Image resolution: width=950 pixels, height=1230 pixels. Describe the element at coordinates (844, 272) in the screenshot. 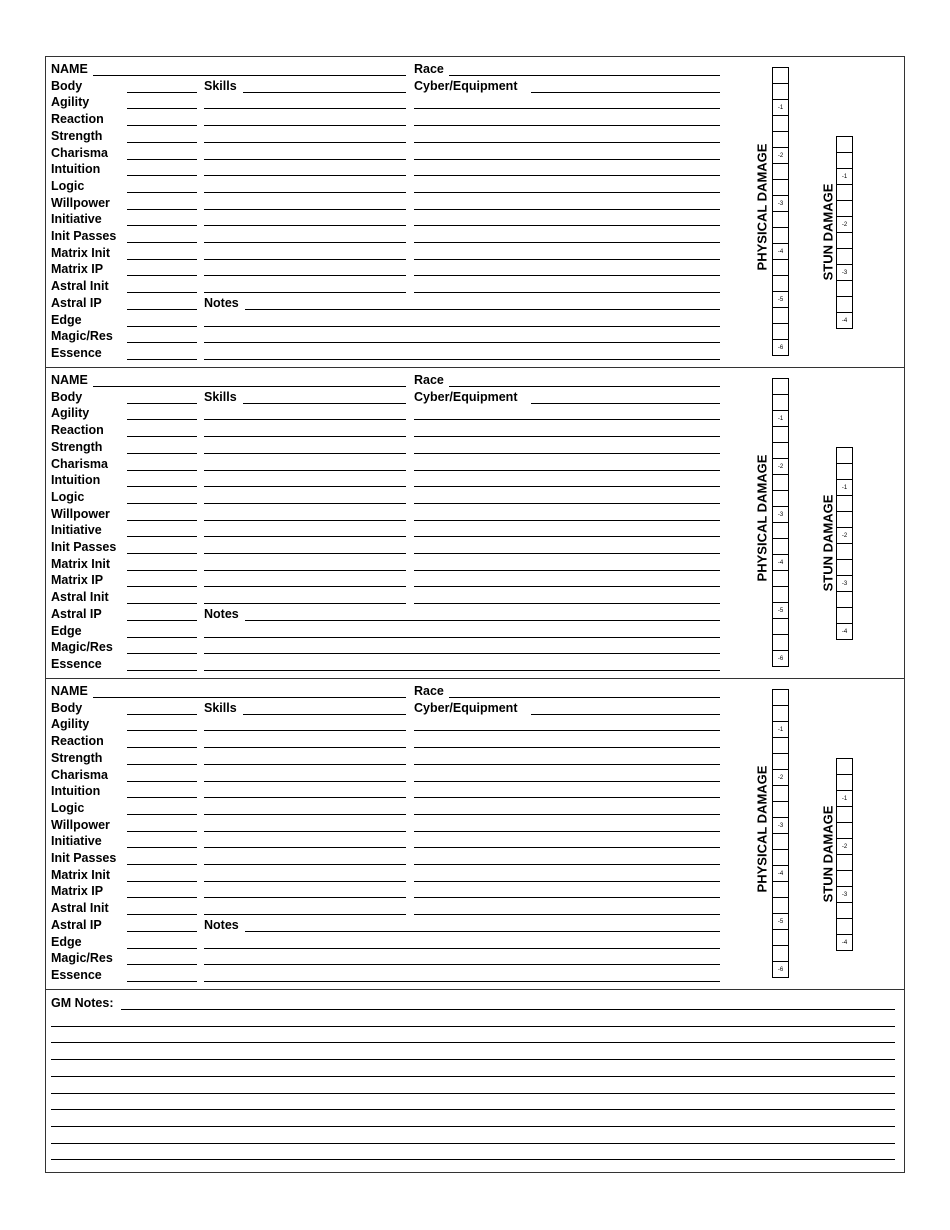

I see `stun-damage-box: -3` at that location.